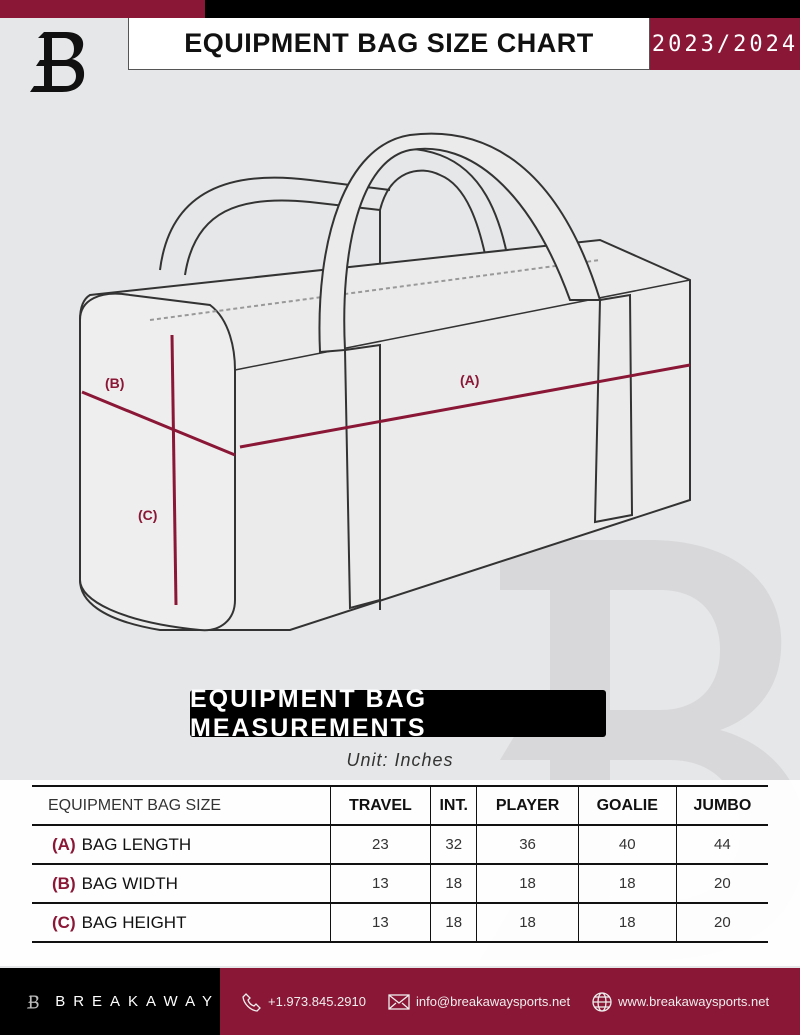 Image resolution: width=800 pixels, height=1035 pixels. I want to click on dimension-line-c, so click(174, 470).